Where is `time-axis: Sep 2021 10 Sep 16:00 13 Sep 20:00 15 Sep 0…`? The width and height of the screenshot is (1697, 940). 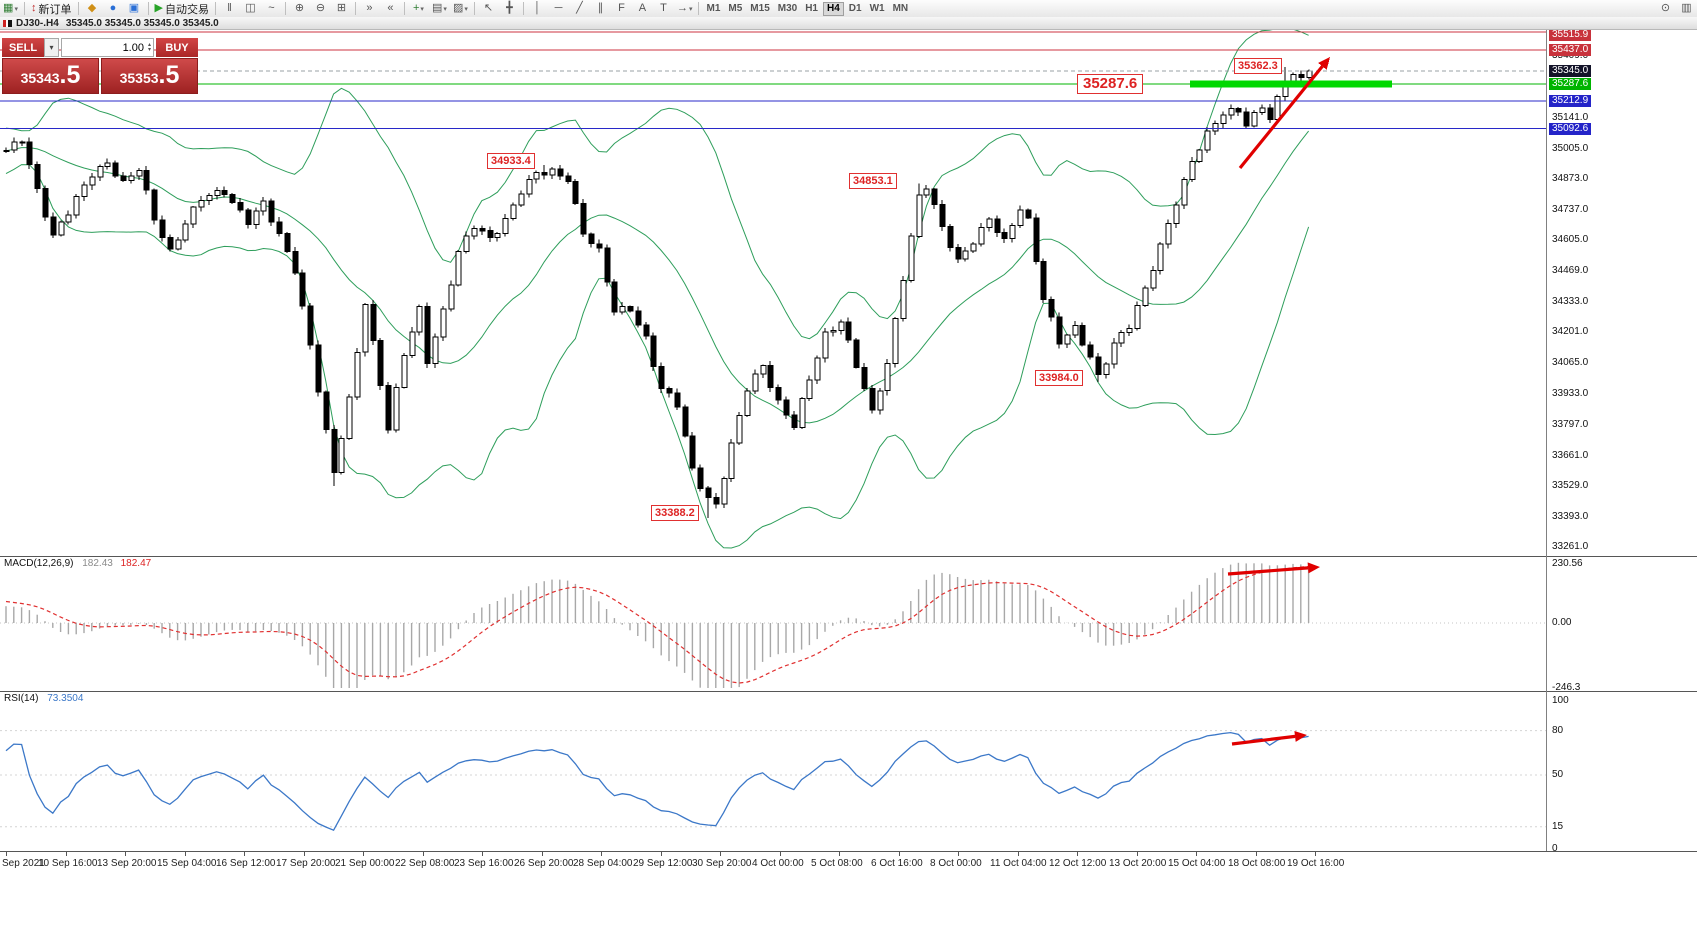
time-axis: Sep 2021 10 Sep 16:00 13 Sep 20:00 15 Sep 0… is located at coordinates (848, 863).